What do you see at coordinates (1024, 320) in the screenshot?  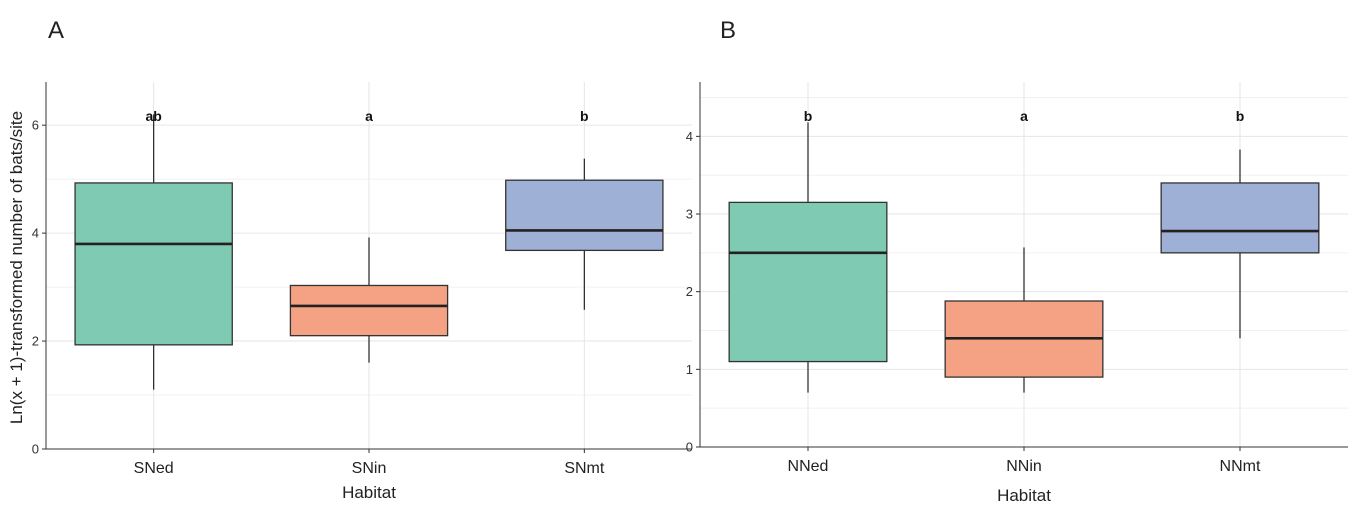 I see `box-nnin` at bounding box center [1024, 320].